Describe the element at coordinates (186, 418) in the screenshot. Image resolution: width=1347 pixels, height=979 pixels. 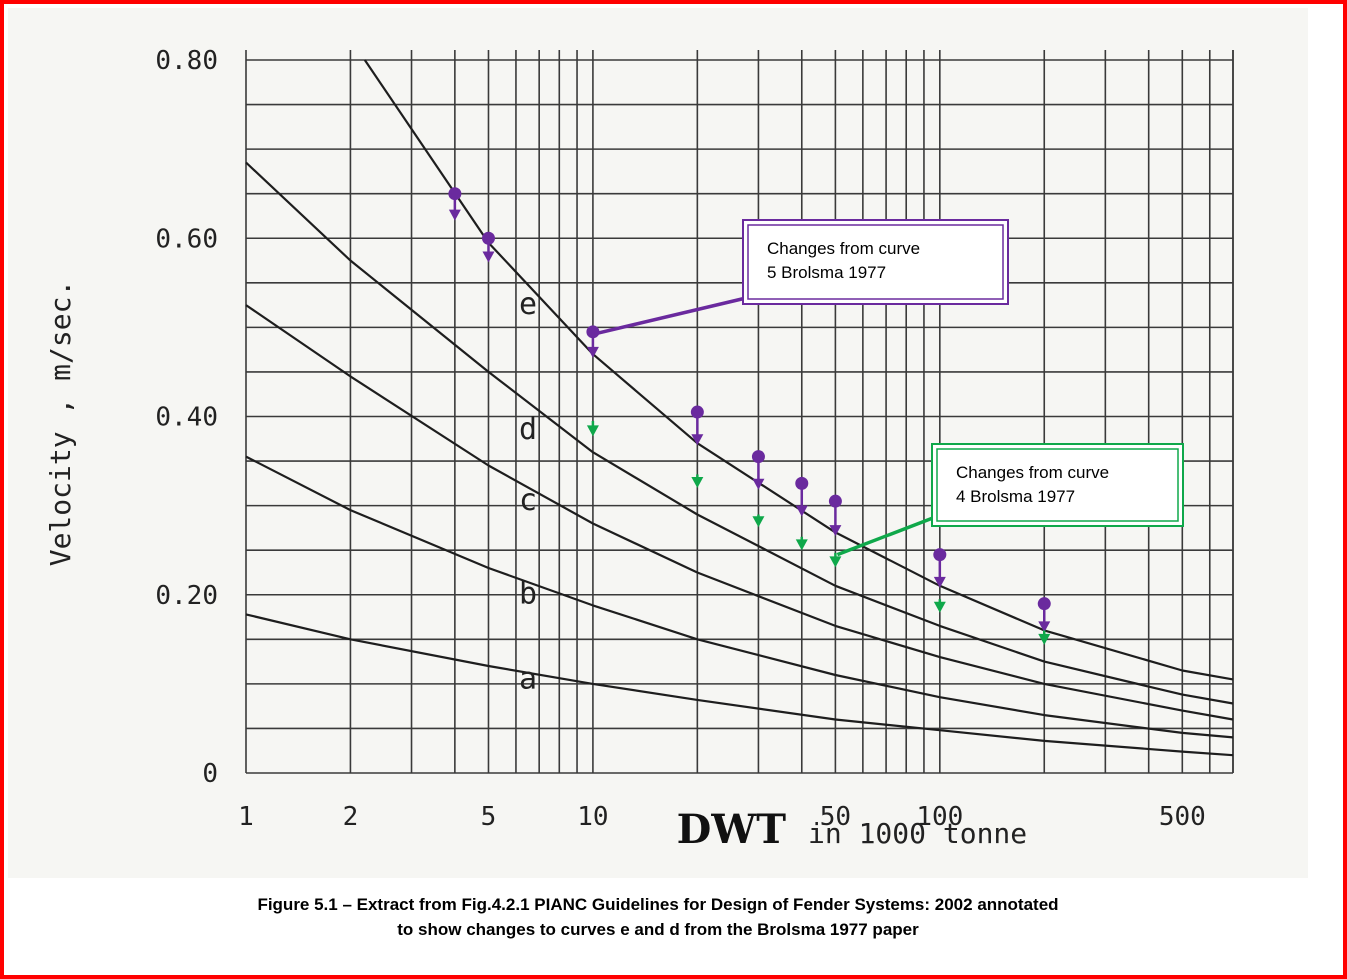
I see `y-tick-label: 0.40` at that location.